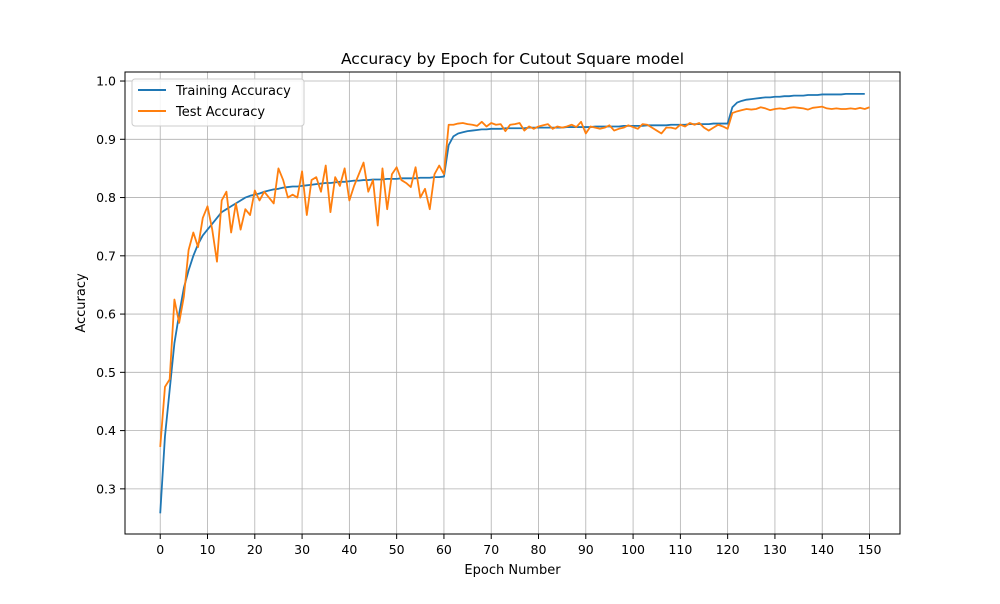  What do you see at coordinates (633, 549) in the screenshot?
I see `x-tick-label: 100` at bounding box center [633, 549].